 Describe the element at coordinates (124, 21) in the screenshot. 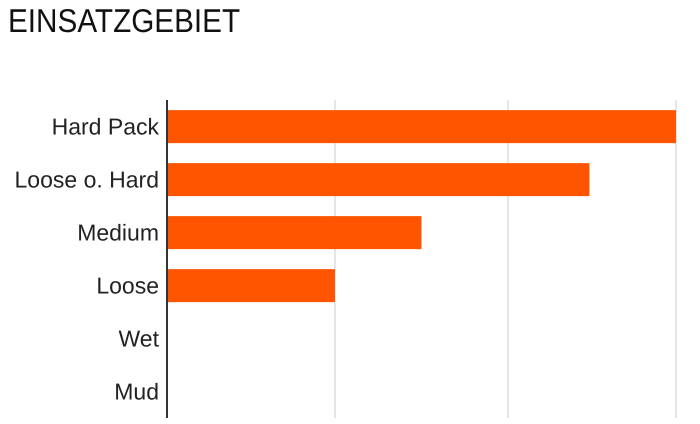

I see `chart-title: EINSATZGEBIET` at that location.